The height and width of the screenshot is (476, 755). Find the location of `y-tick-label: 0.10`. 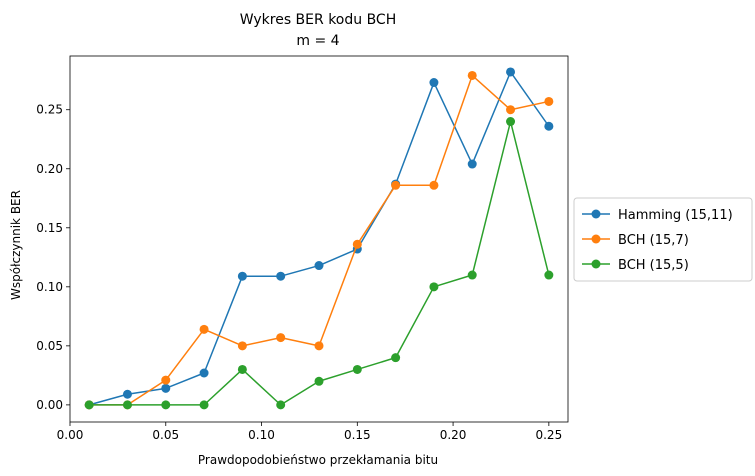

y-tick-label: 0.10 is located at coordinates (49, 287).